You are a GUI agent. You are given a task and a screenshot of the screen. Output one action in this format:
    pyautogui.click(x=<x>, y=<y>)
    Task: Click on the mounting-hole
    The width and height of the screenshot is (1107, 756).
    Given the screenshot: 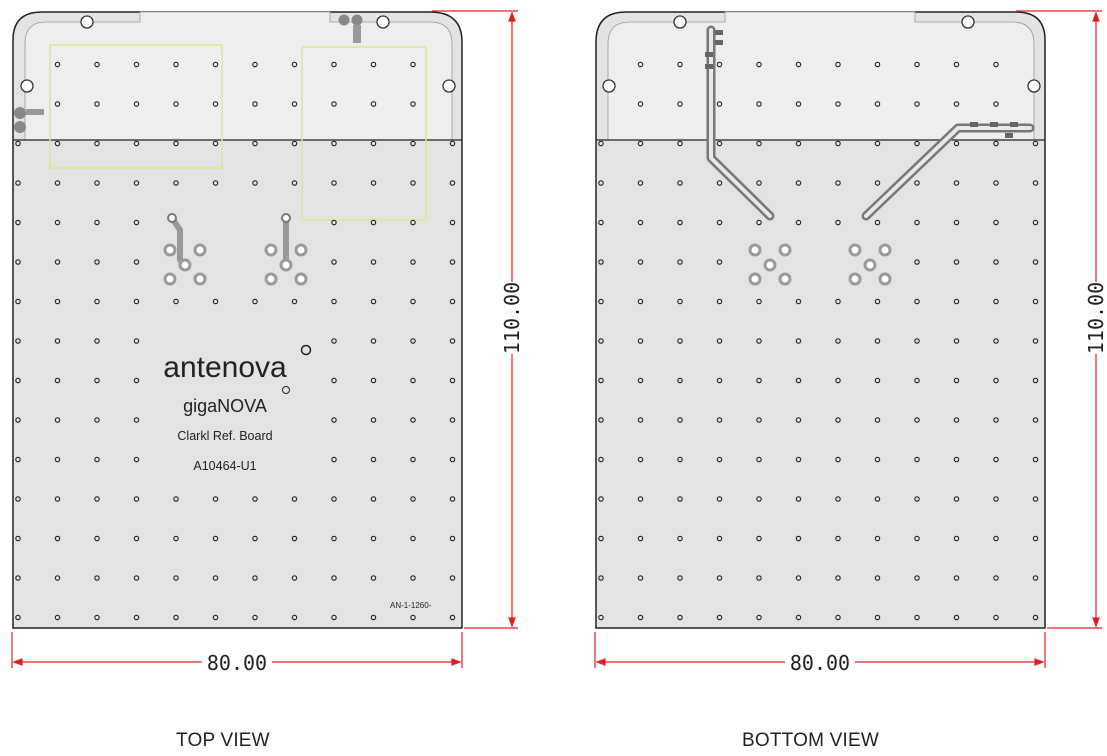 What is the action you would take?
    pyautogui.click(x=383, y=22)
    